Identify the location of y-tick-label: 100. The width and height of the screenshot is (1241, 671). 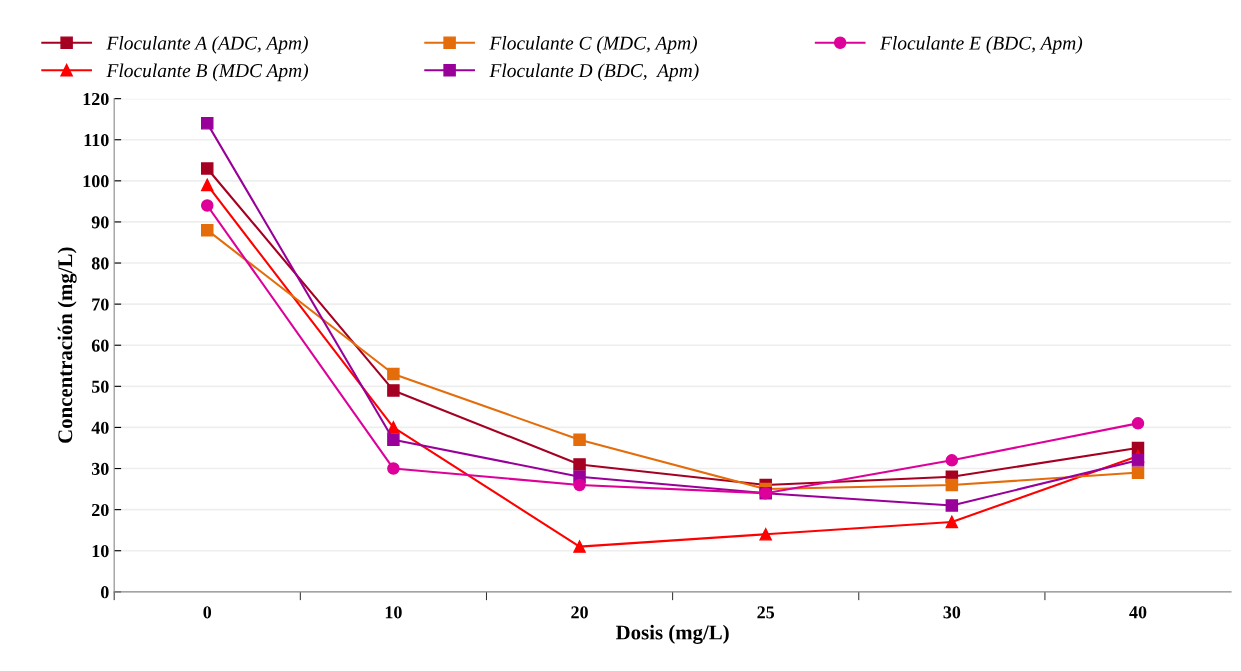
(96, 181).